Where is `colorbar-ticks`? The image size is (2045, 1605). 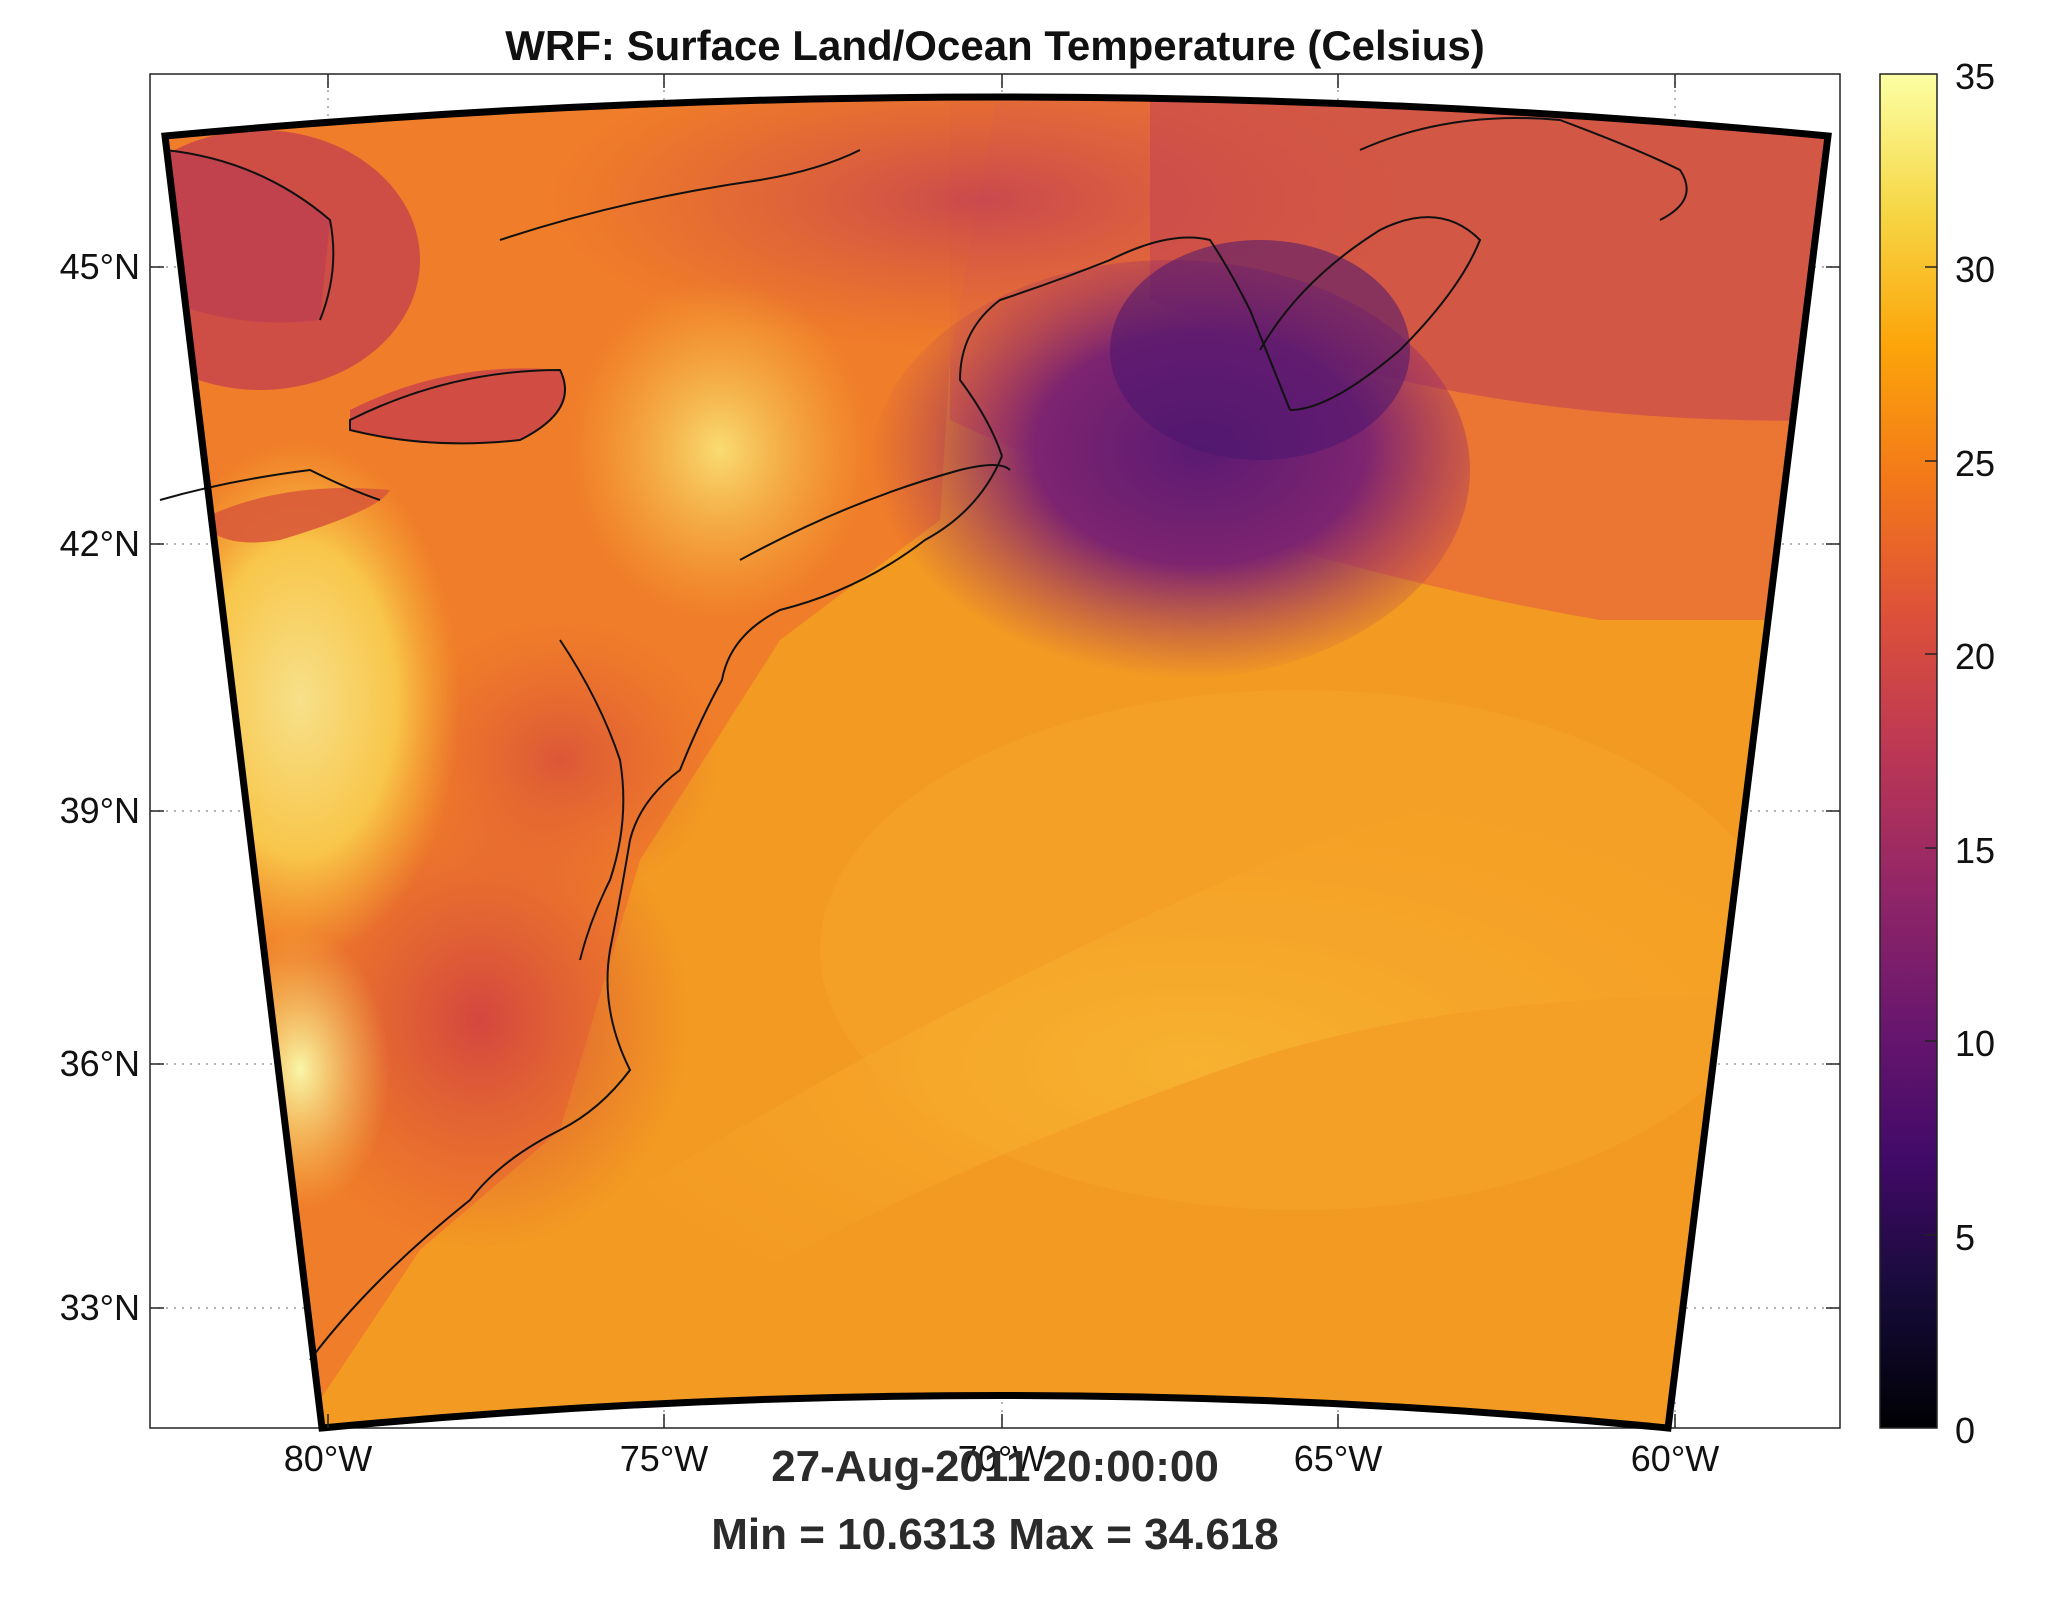
colorbar-ticks is located at coordinates (1931, 751).